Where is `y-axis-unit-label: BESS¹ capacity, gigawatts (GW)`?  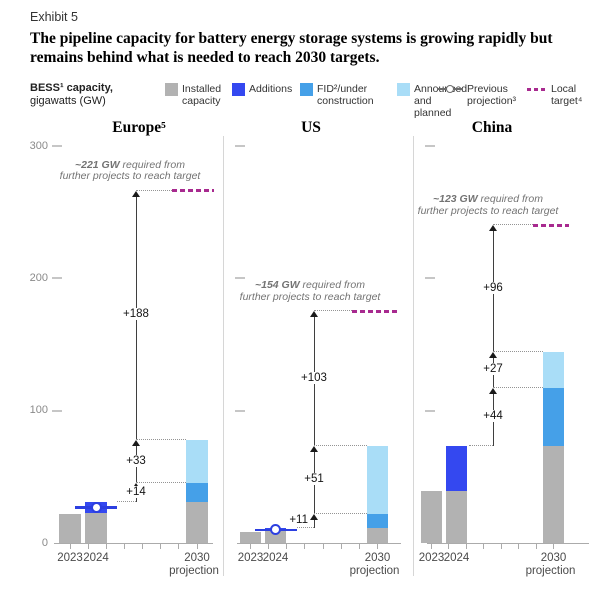
y-axis-unit-label: BESS¹ capacity, gigawatts (GW) is located at coordinates (71, 95).